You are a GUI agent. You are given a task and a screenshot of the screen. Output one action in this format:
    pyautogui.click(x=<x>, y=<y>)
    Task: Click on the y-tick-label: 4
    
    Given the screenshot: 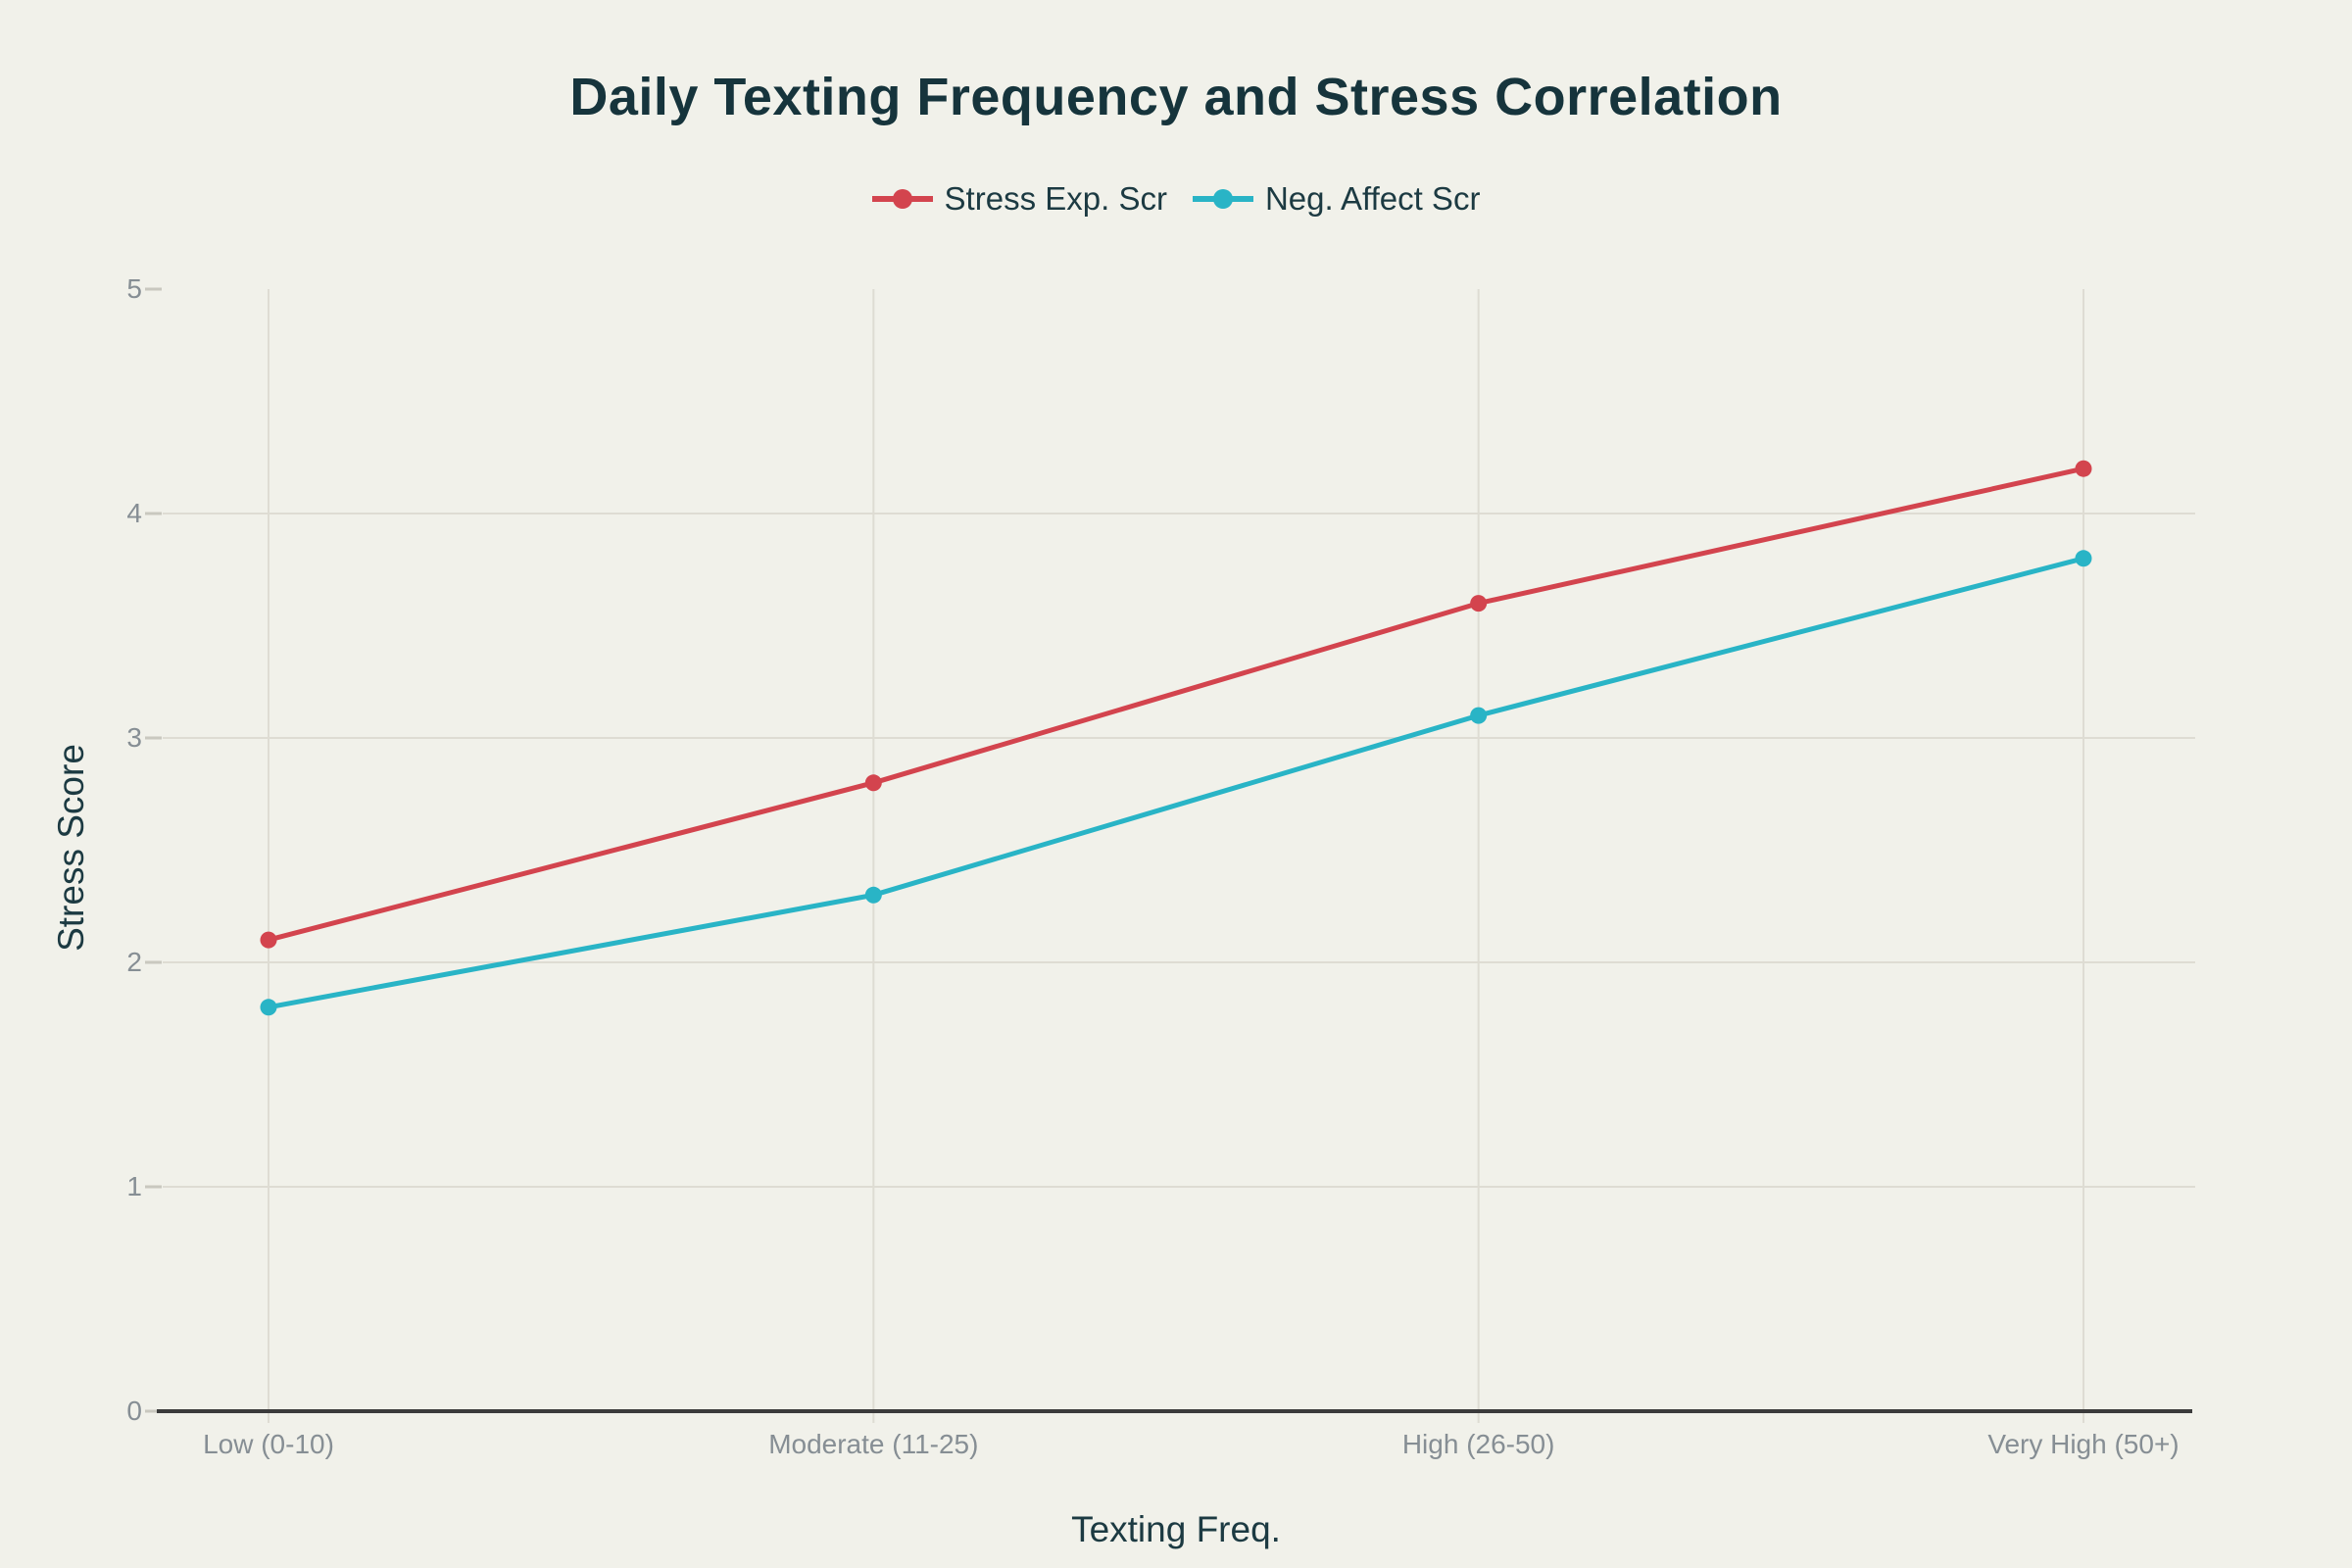 What is the action you would take?
    pyautogui.click(x=134, y=513)
    